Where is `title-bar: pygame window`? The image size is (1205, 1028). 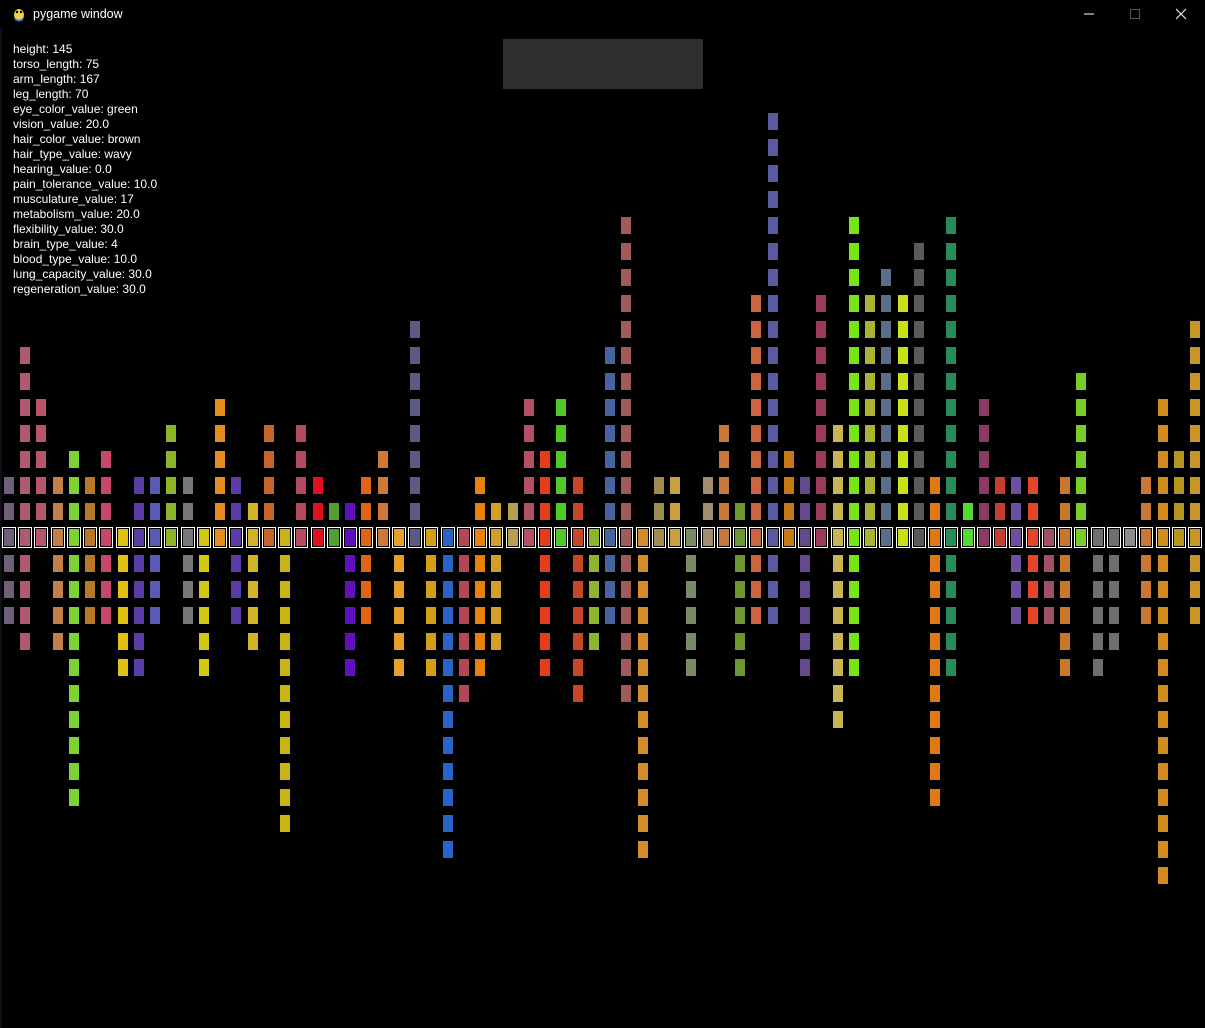
title-bar: pygame window is located at coordinates (602, 14).